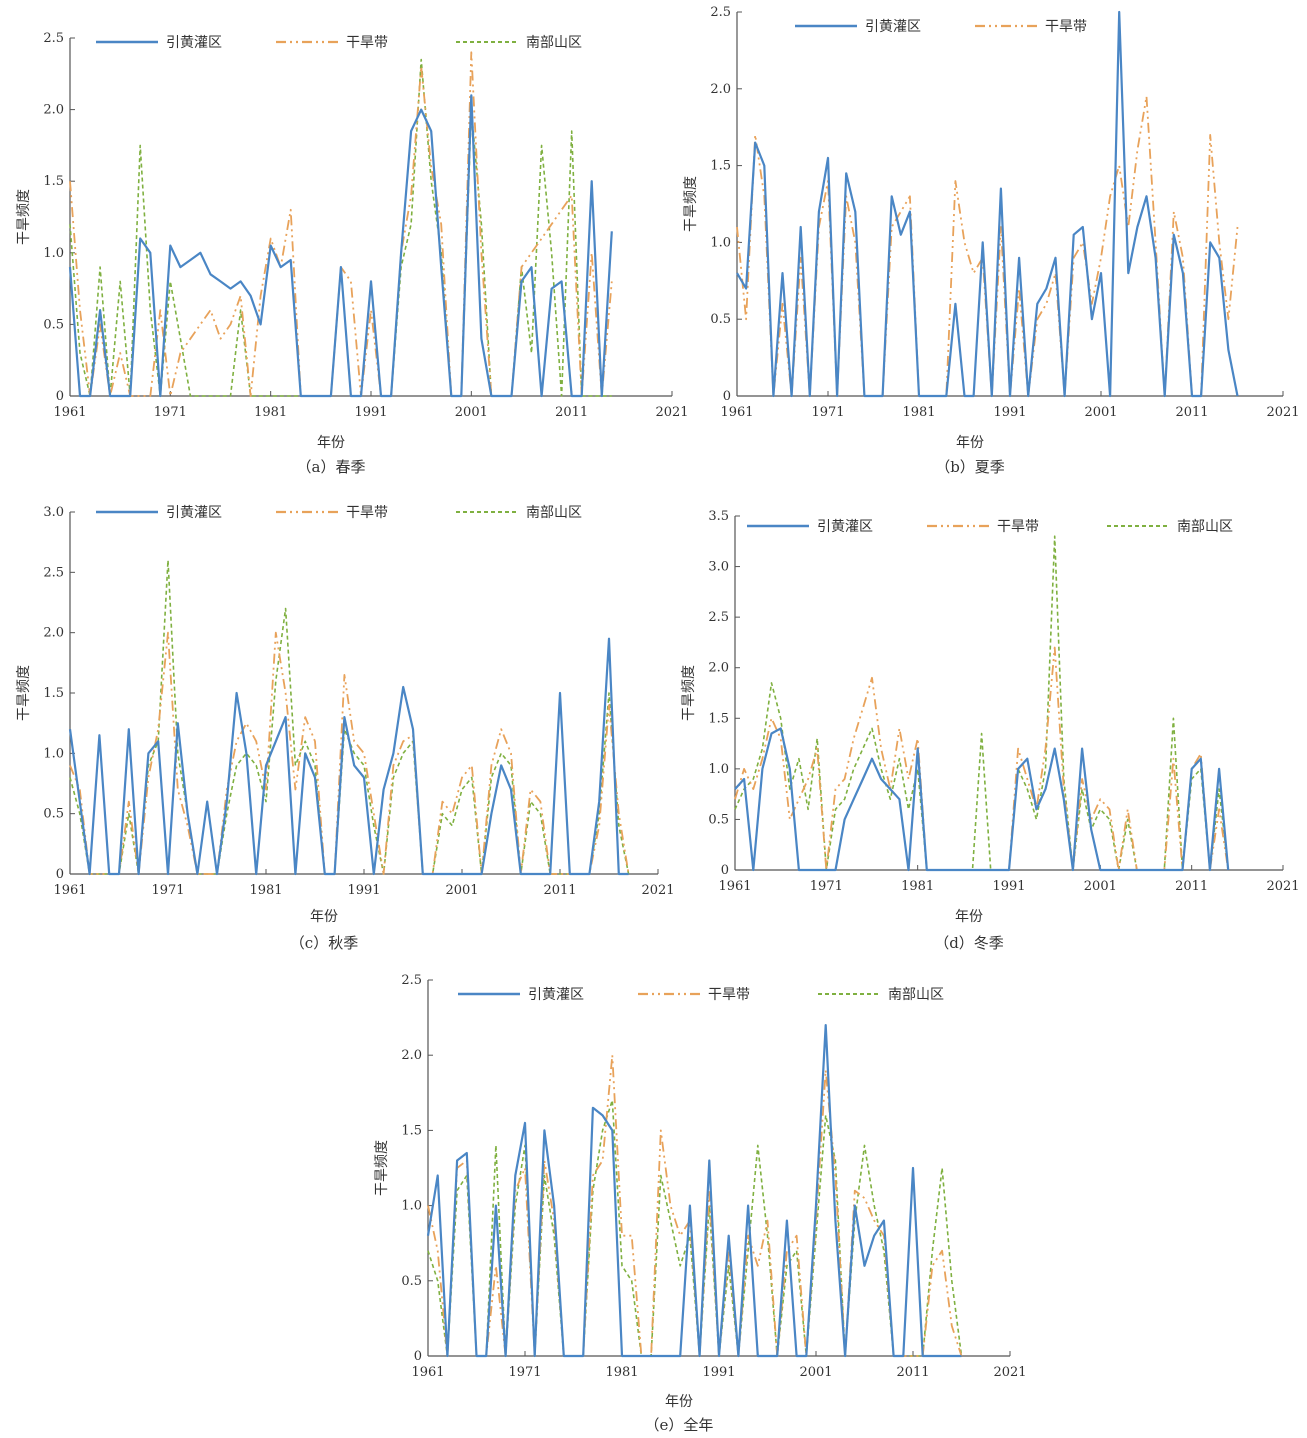  What do you see at coordinates (324, 943) in the screenshot?
I see `panel-caption: （c）秋季` at bounding box center [324, 943].